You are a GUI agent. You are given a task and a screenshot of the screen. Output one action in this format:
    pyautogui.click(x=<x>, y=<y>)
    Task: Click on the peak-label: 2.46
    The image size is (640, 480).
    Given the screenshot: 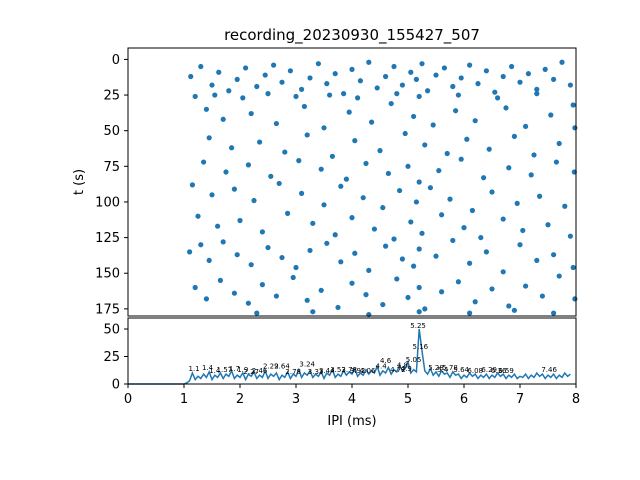 What is the action you would take?
    pyautogui.click(x=260, y=371)
    